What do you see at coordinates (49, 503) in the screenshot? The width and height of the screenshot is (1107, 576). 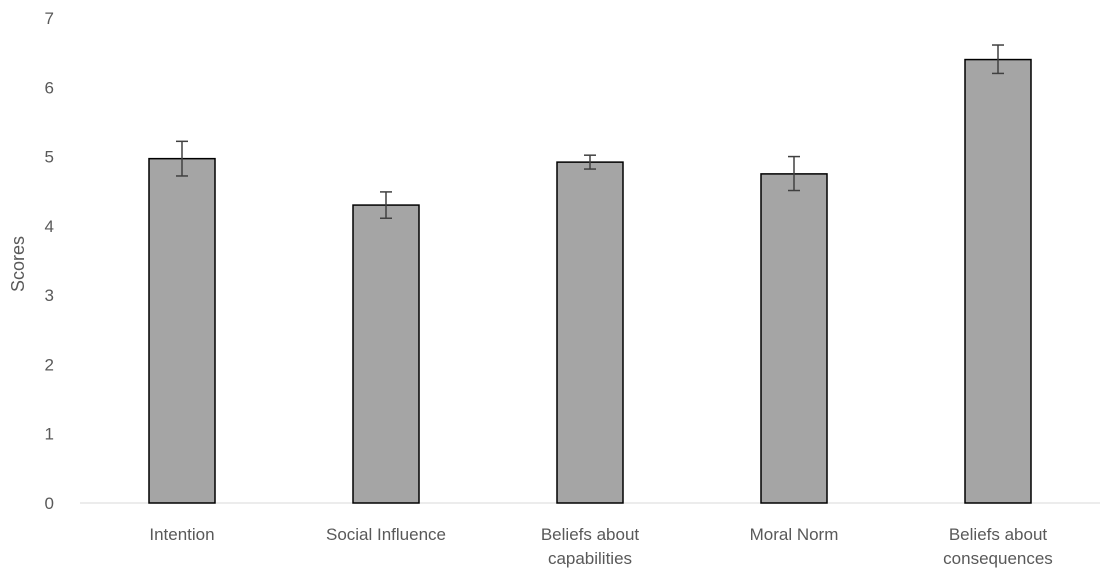 I see `y-tick-label: 0` at bounding box center [49, 503].